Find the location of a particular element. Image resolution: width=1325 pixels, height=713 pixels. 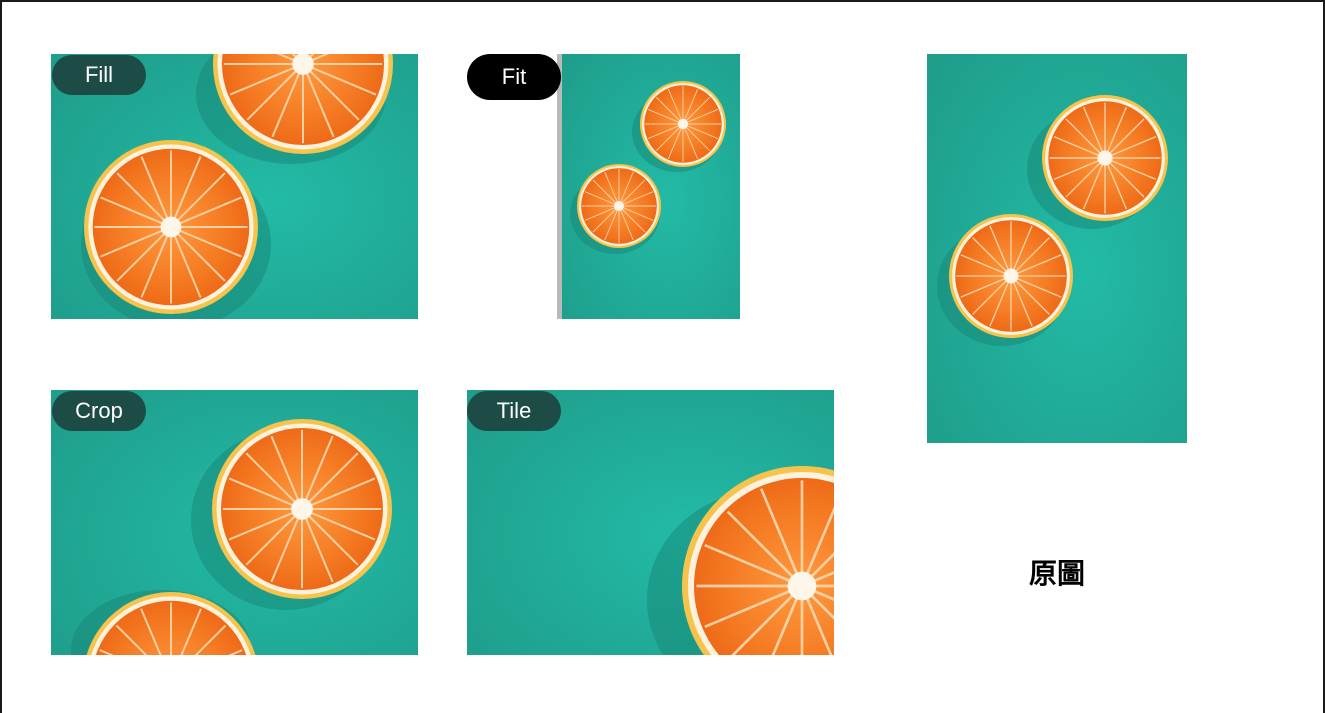

tile-label: Tile is located at coordinates (514, 410).